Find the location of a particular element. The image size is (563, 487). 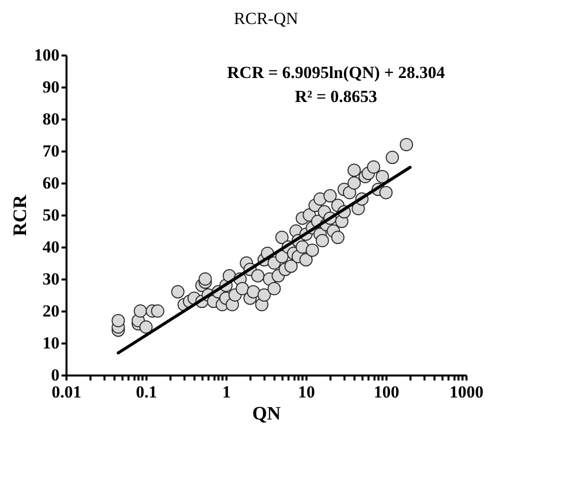

x-tick-label: 10 is located at coordinates (306, 392).